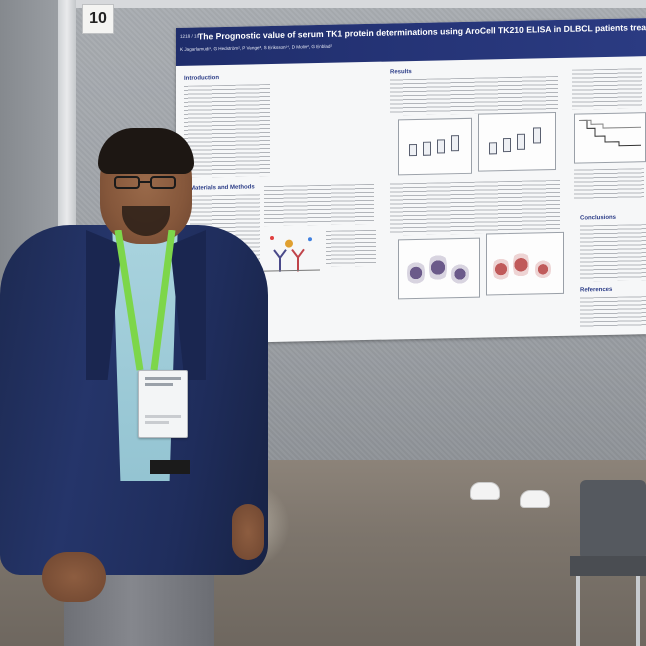 The image size is (646, 646). What do you see at coordinates (146, 151) in the screenshot?
I see `hair` at bounding box center [146, 151].